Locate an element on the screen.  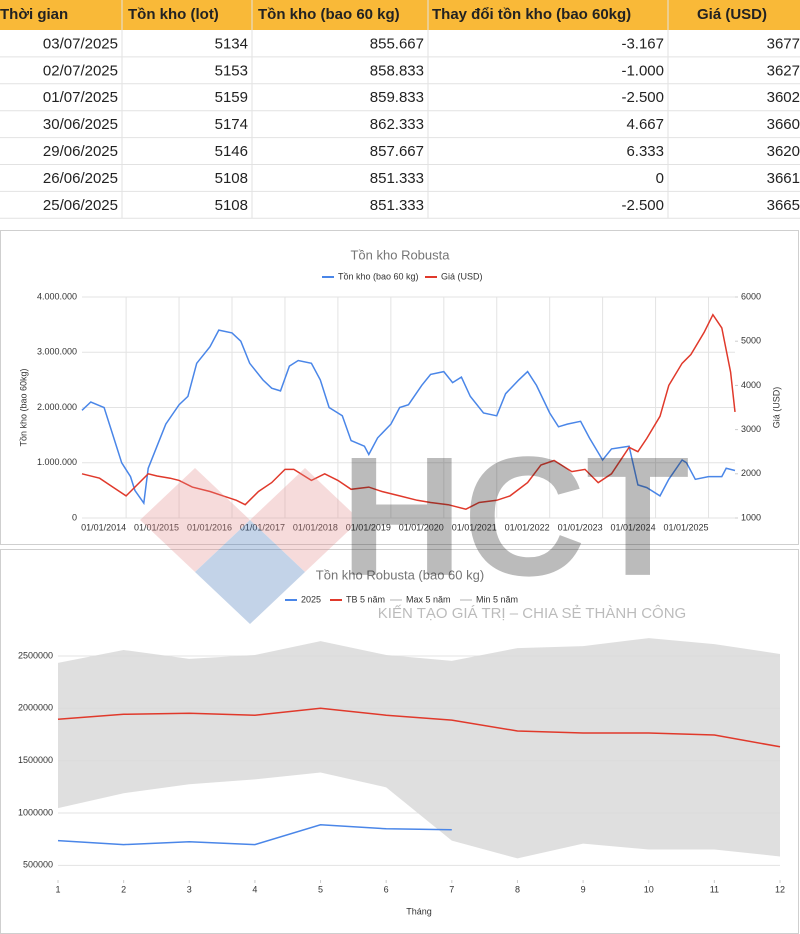
x-tick-label: 01/01/2017 is located at coordinates (262, 527).